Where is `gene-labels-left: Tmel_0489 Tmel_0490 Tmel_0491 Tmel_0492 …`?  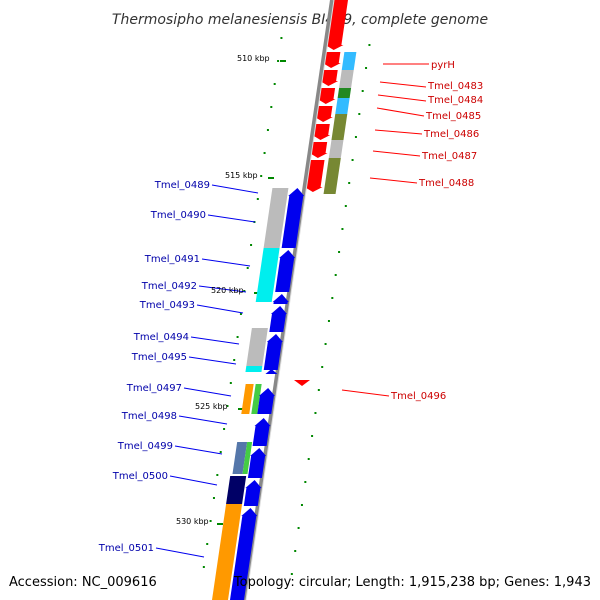
gene-labels-left: Tmel_0489 Tmel_0490 Tmel_0491 Tmel_0492 … is located at coordinates (154, 367).